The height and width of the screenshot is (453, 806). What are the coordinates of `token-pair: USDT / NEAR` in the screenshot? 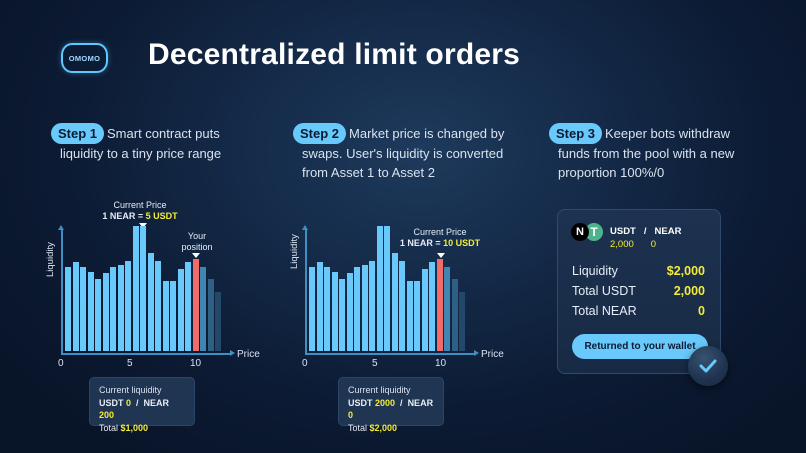 It's located at (645, 231).